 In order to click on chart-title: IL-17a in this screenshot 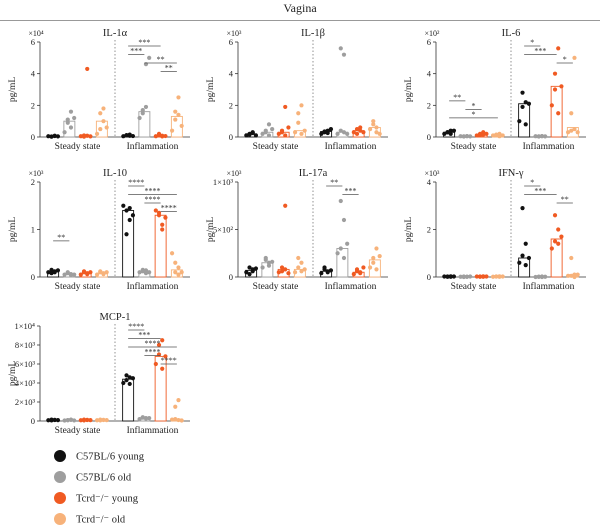, I will do `click(313, 173)`.